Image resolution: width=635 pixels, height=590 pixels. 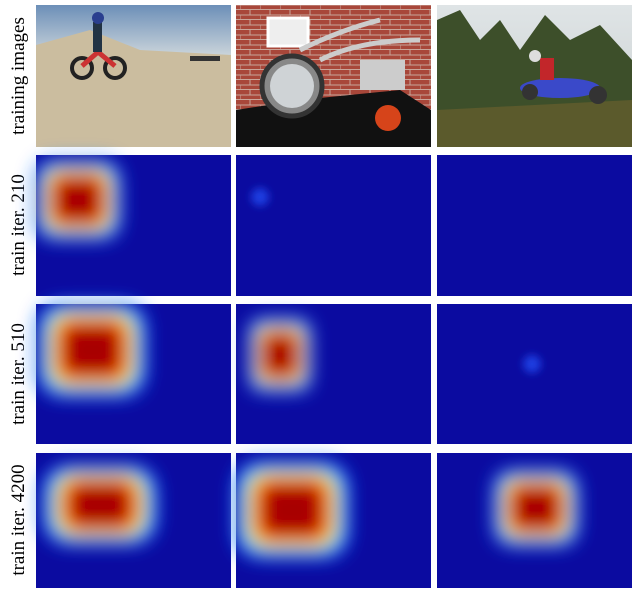 What do you see at coordinates (18, 374) in the screenshot?
I see `row-label: train iter. 510` at bounding box center [18, 374].